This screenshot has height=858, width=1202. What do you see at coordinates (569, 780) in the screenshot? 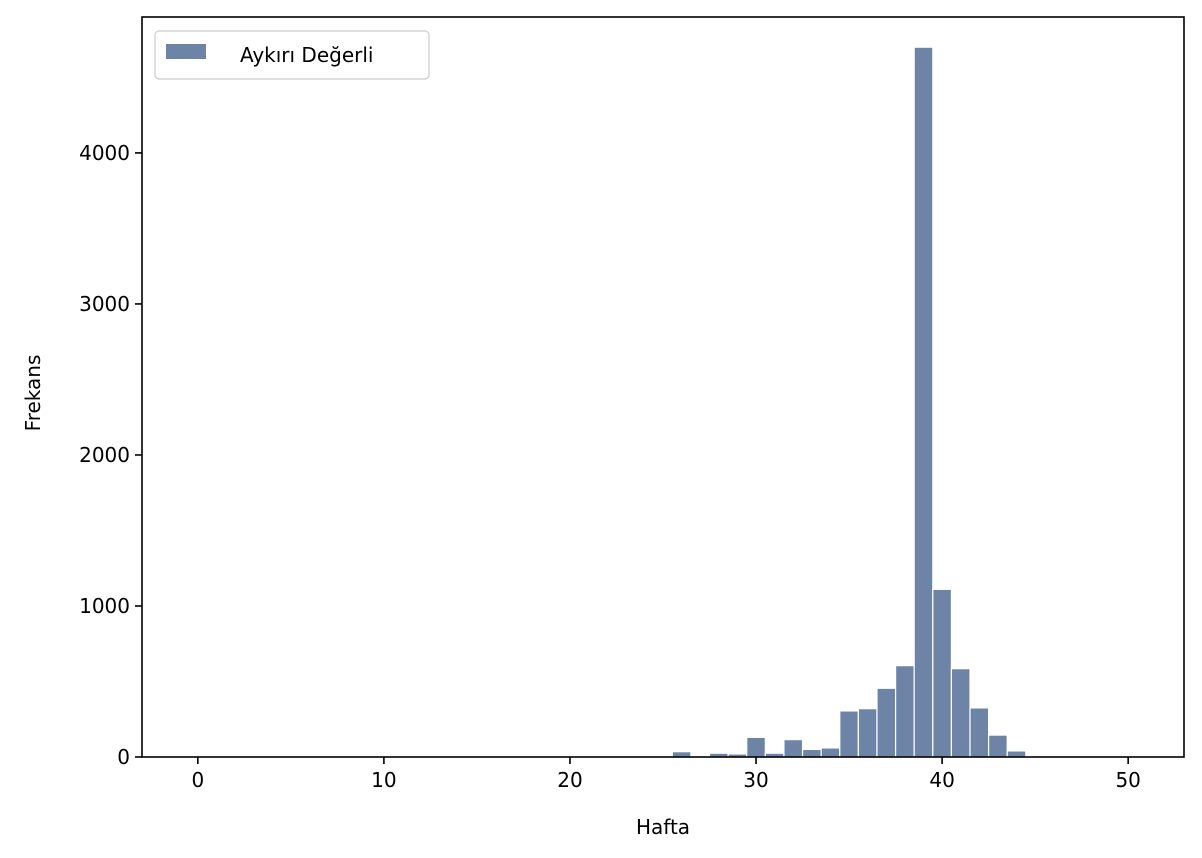
I see `x-tick-label: 20` at bounding box center [569, 780].